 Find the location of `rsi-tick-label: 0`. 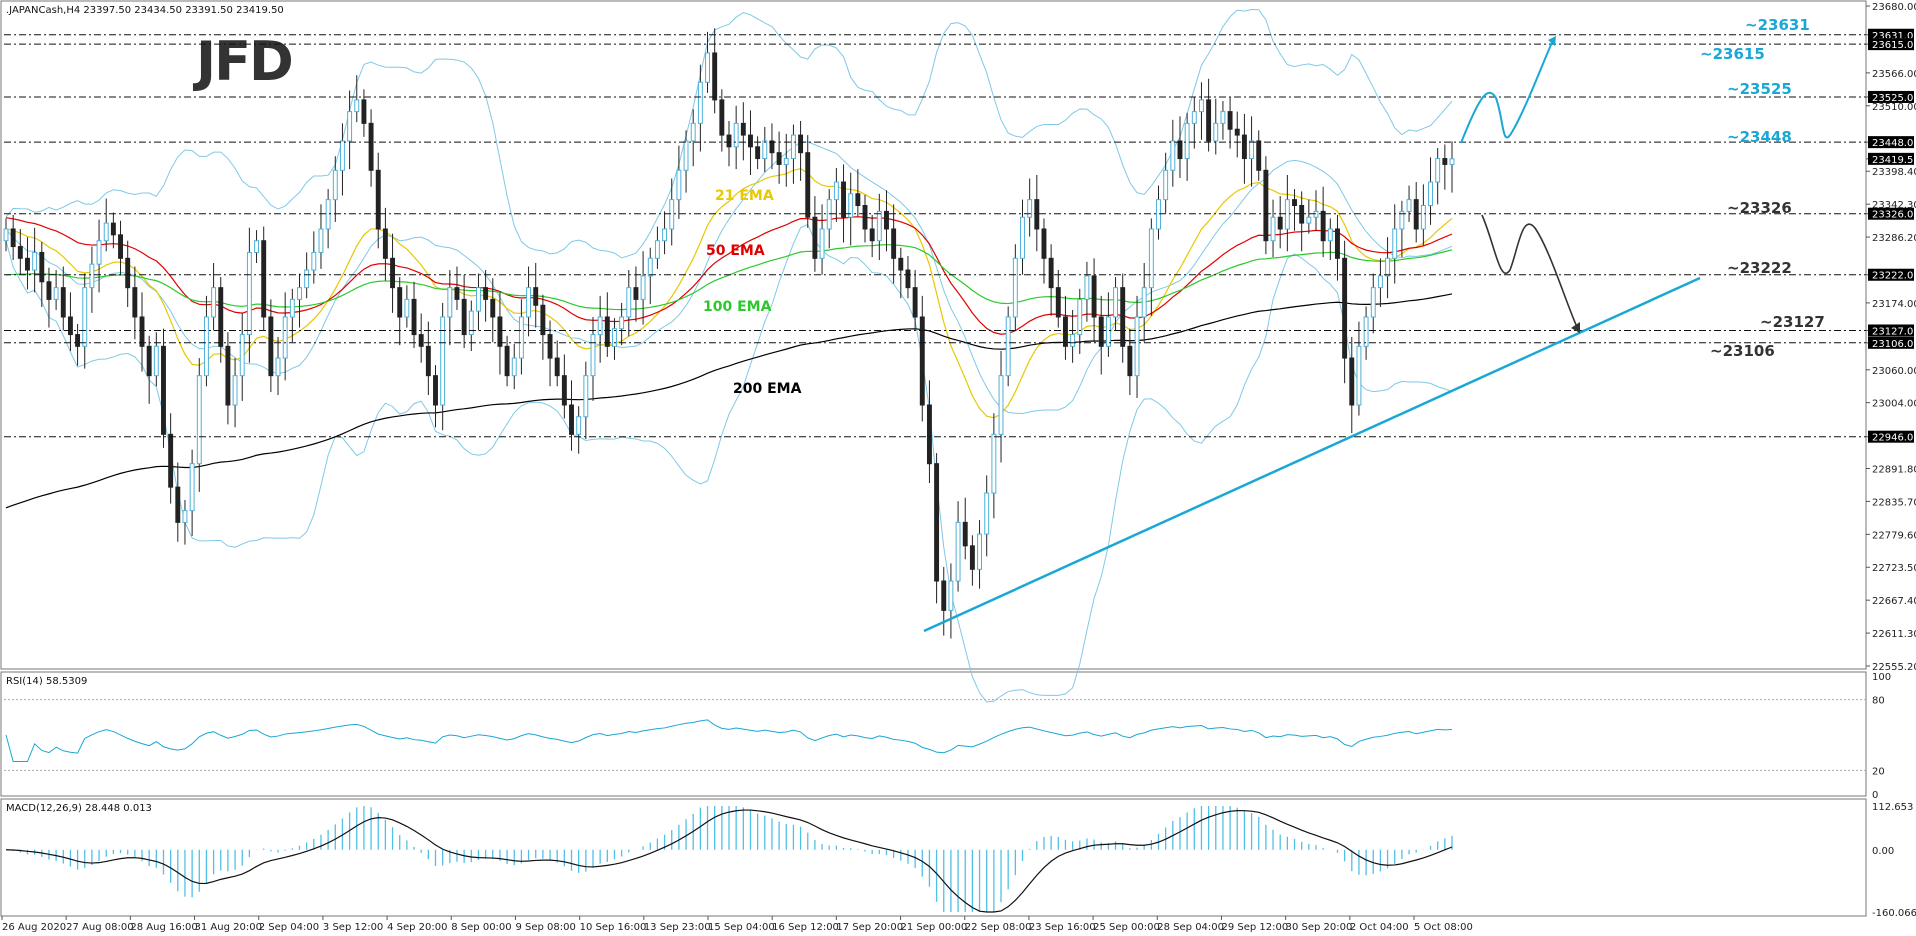

rsi-tick-label: 0 is located at coordinates (1875, 795).